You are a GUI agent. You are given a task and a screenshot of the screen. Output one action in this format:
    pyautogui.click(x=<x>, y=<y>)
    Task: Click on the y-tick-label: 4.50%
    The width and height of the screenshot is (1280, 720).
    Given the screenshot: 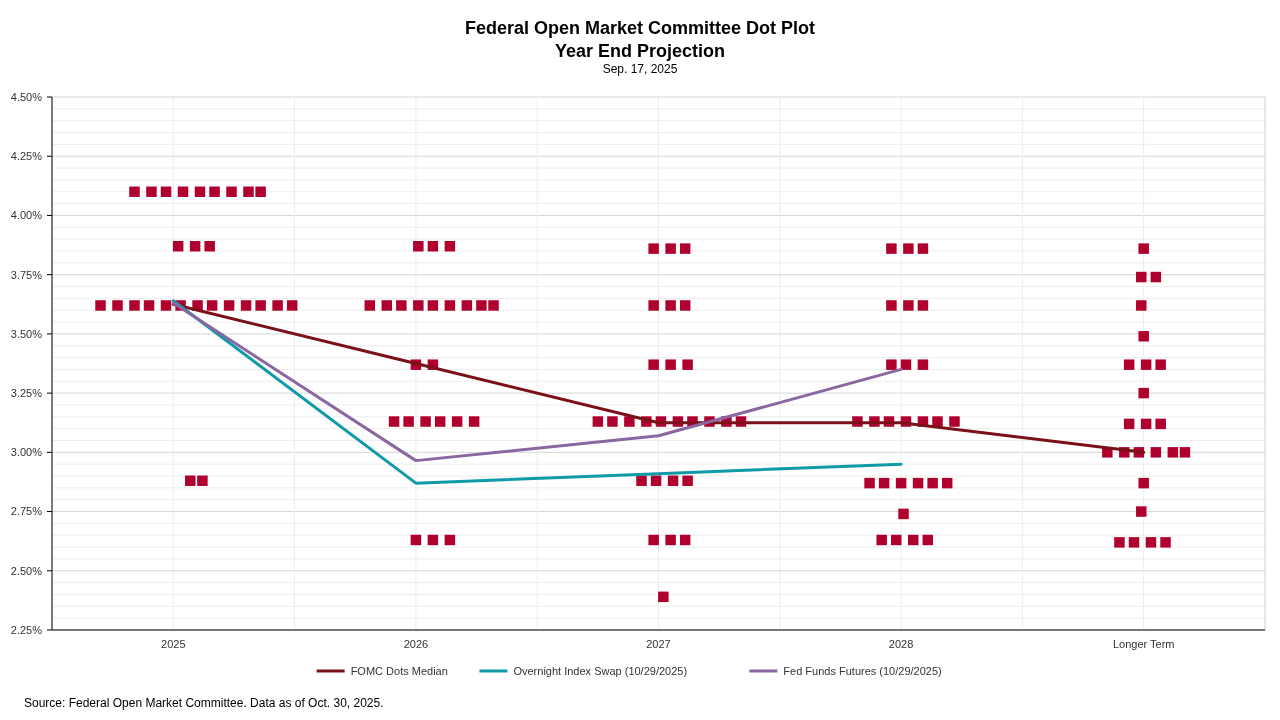 What is the action you would take?
    pyautogui.click(x=26, y=96)
    